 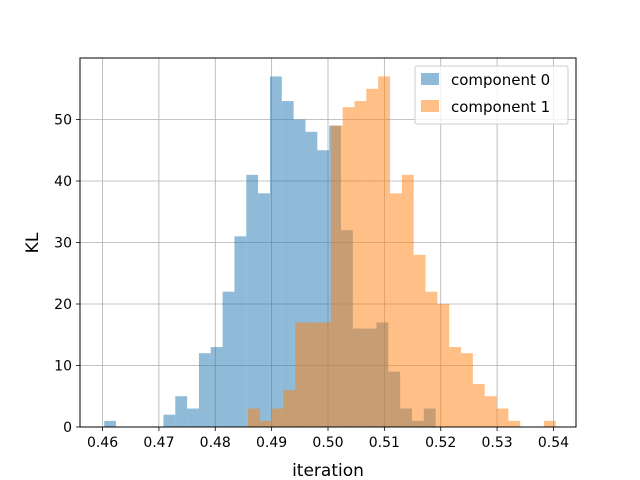 I want to click on x-tick-label: 0.49, so click(x=271, y=443).